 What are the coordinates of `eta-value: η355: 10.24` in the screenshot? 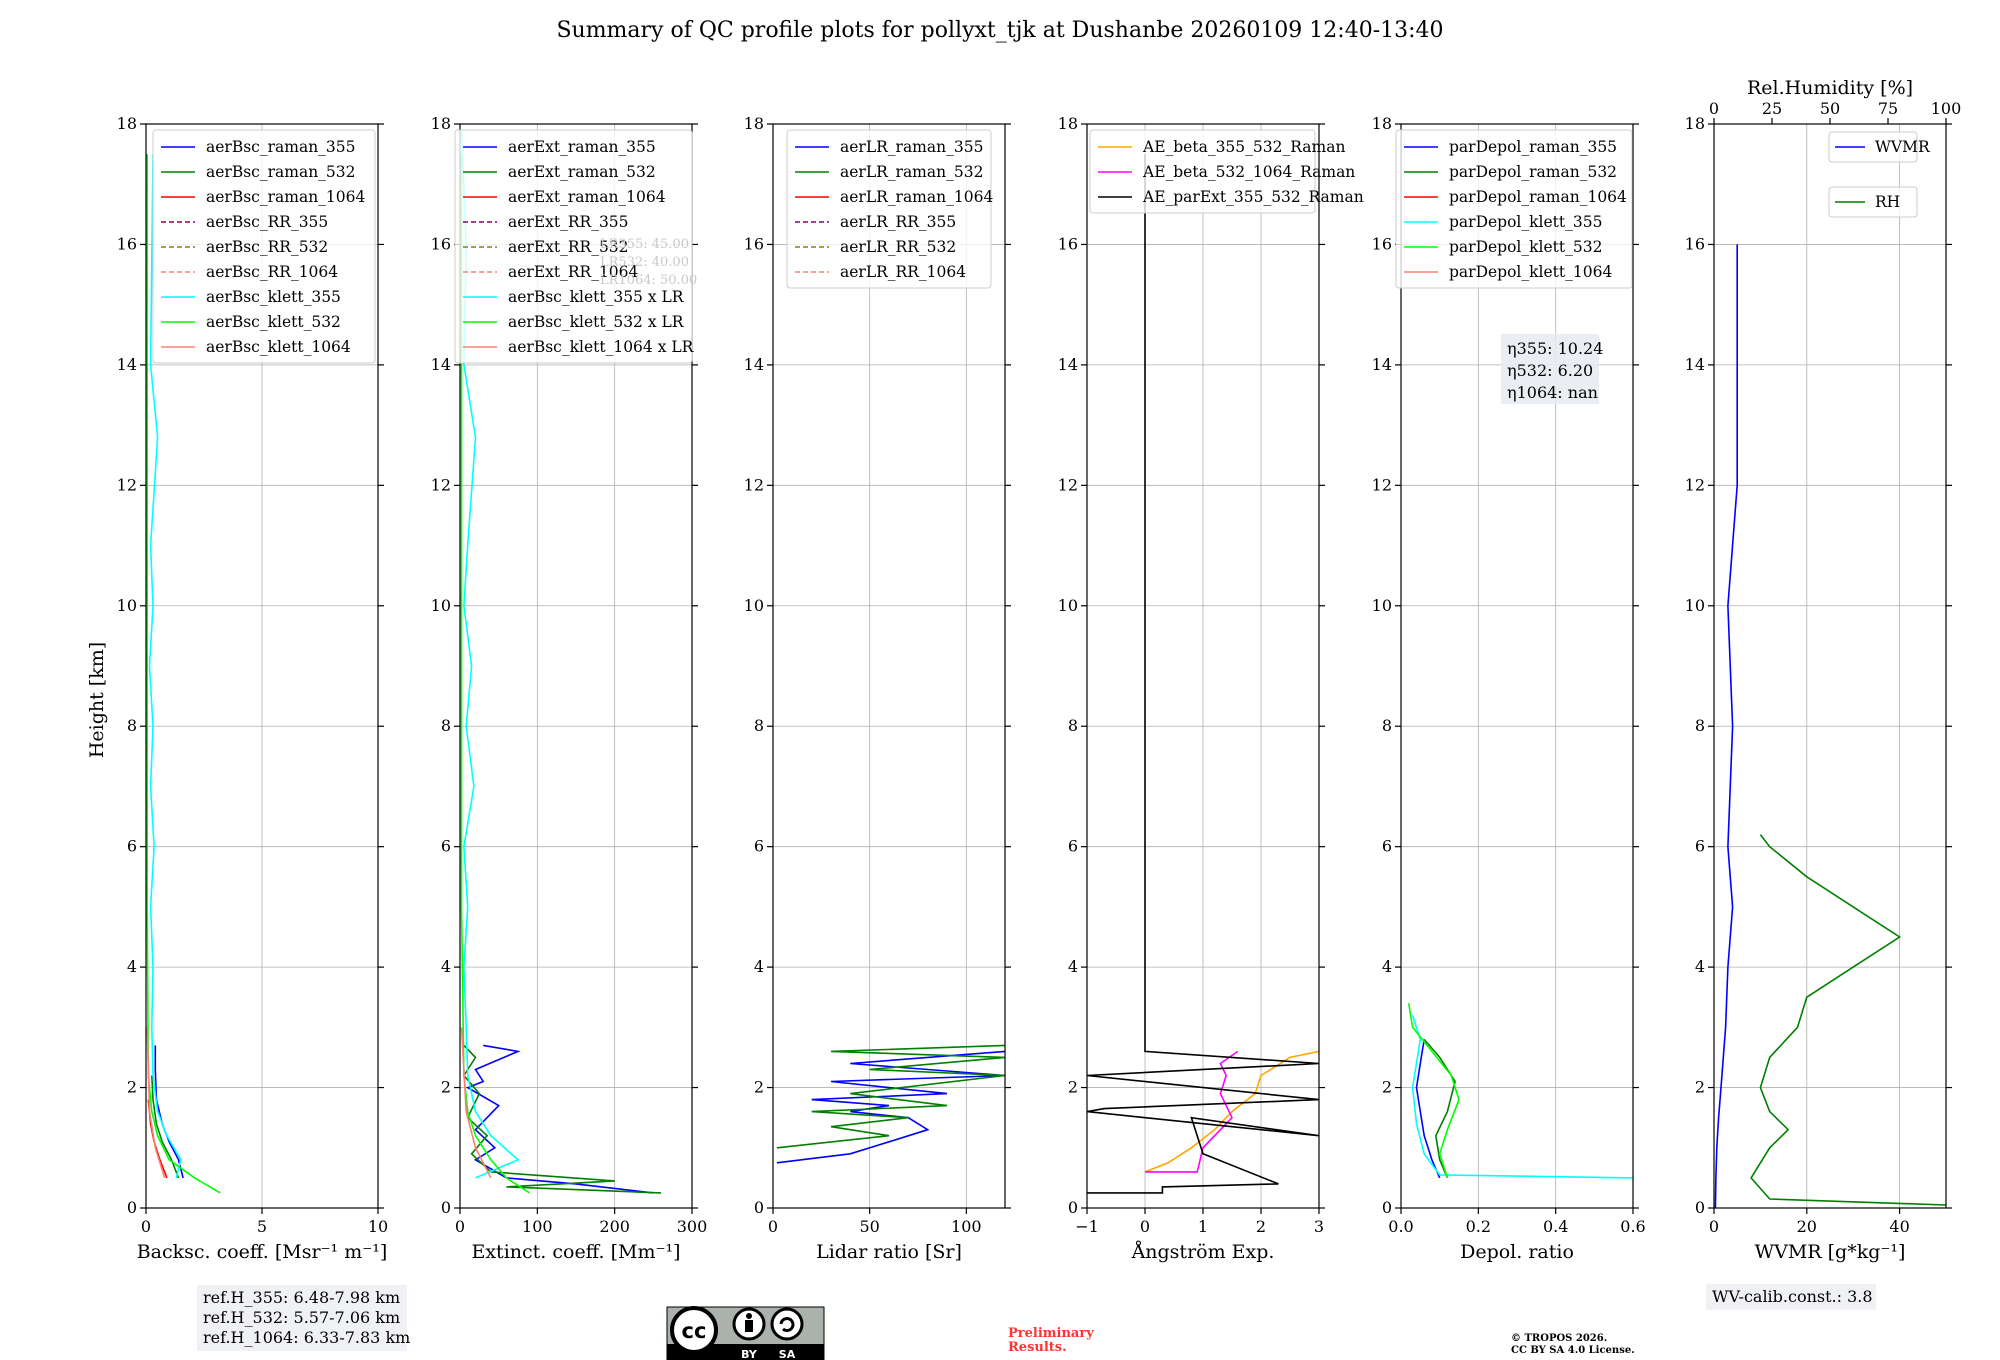 It's located at (1555, 348).